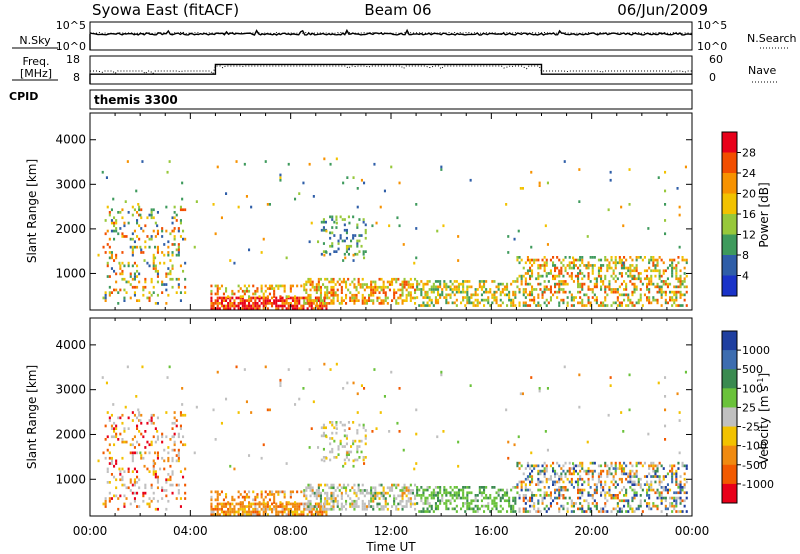 The height and width of the screenshot is (554, 800). What do you see at coordinates (762, 70) in the screenshot?
I see `nave-label: Nave` at bounding box center [762, 70].